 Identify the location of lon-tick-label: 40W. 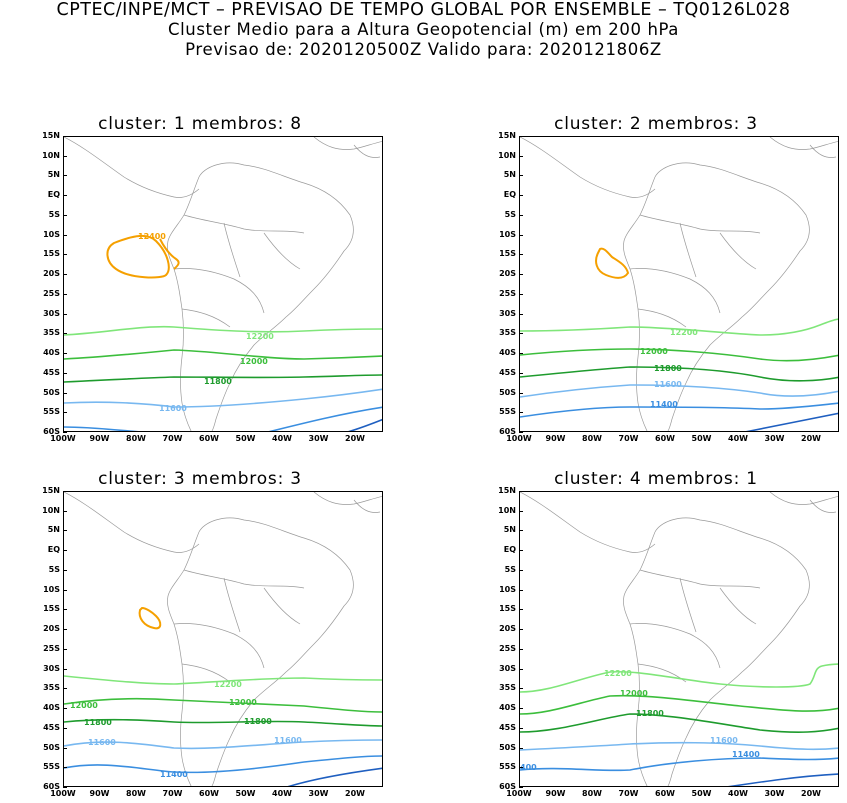
(738, 793).